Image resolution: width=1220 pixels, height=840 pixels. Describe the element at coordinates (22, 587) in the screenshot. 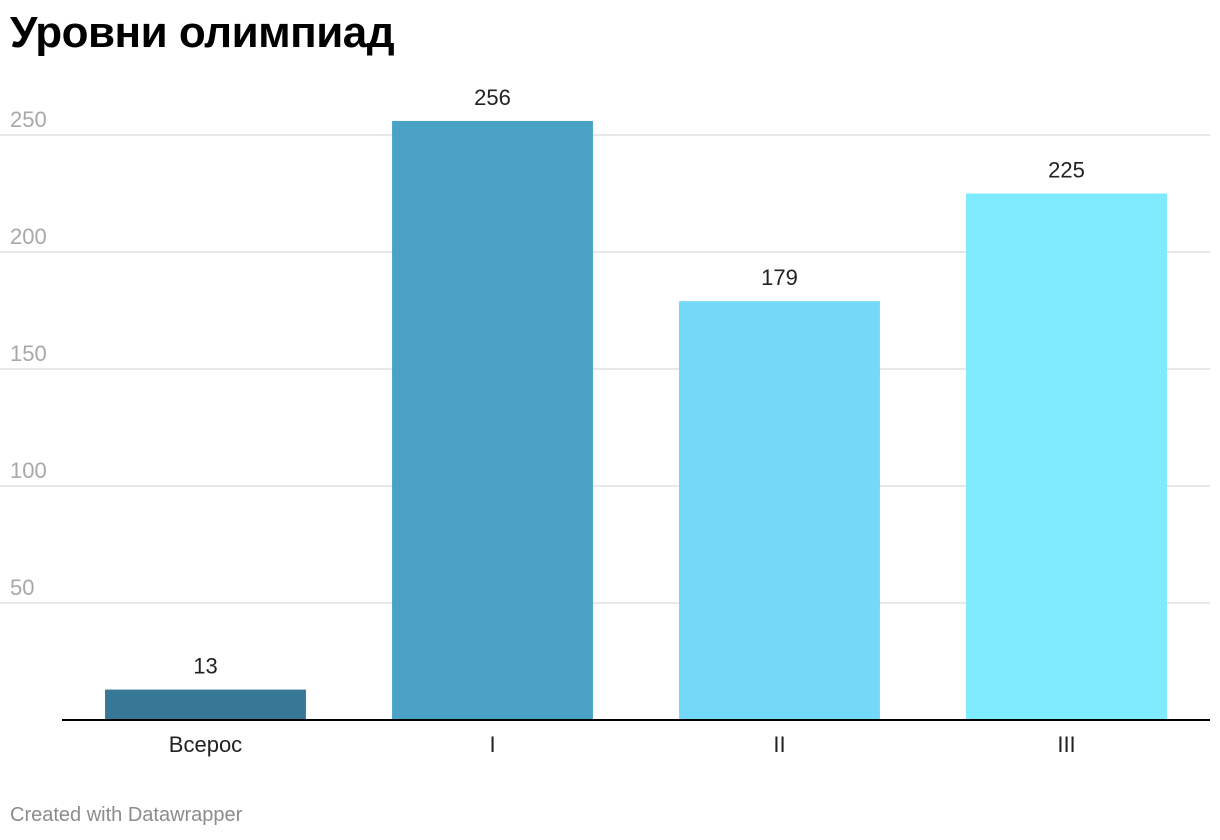

I see `y-tick-label: 50` at that location.